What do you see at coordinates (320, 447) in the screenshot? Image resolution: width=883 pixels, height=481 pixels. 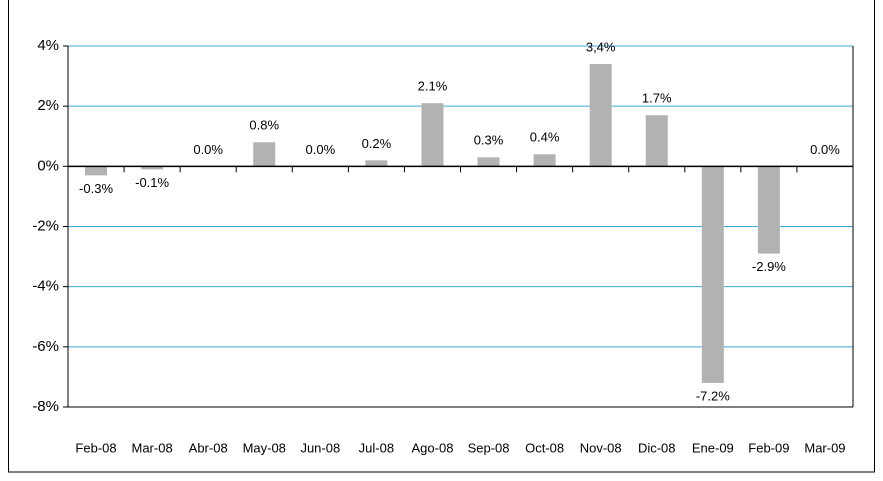 I see `x-tick-label: Jun-08` at bounding box center [320, 447].